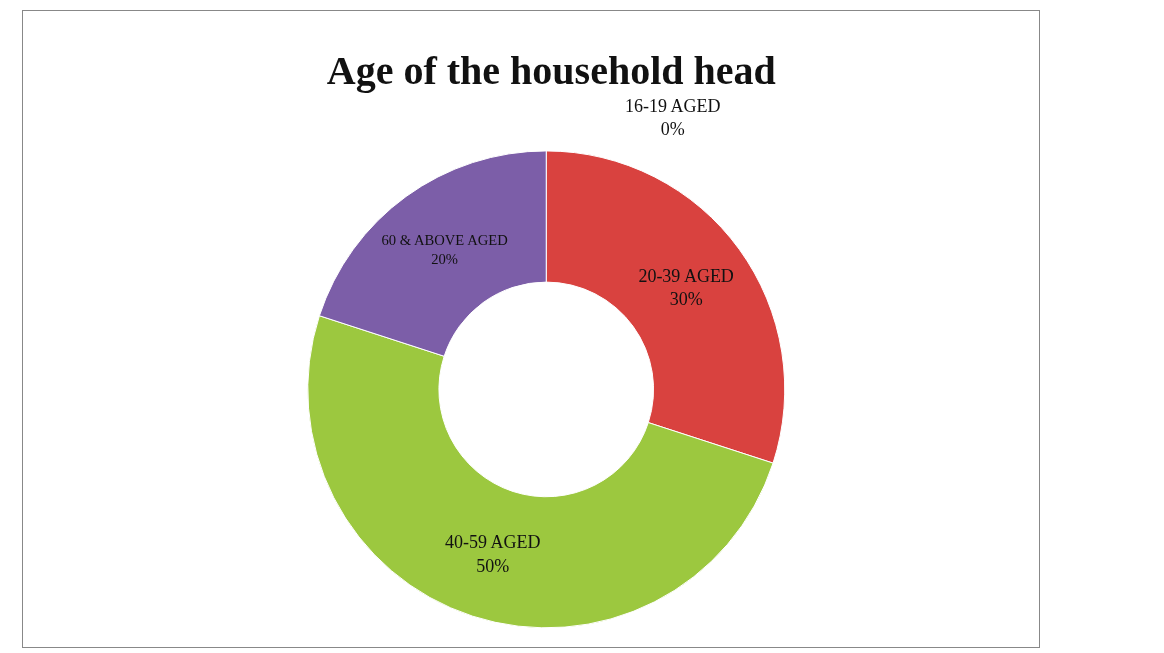 The image size is (1164, 653). Describe the element at coordinates (493, 542) in the screenshot. I see `slice-label: 40-59 AGED` at that location.